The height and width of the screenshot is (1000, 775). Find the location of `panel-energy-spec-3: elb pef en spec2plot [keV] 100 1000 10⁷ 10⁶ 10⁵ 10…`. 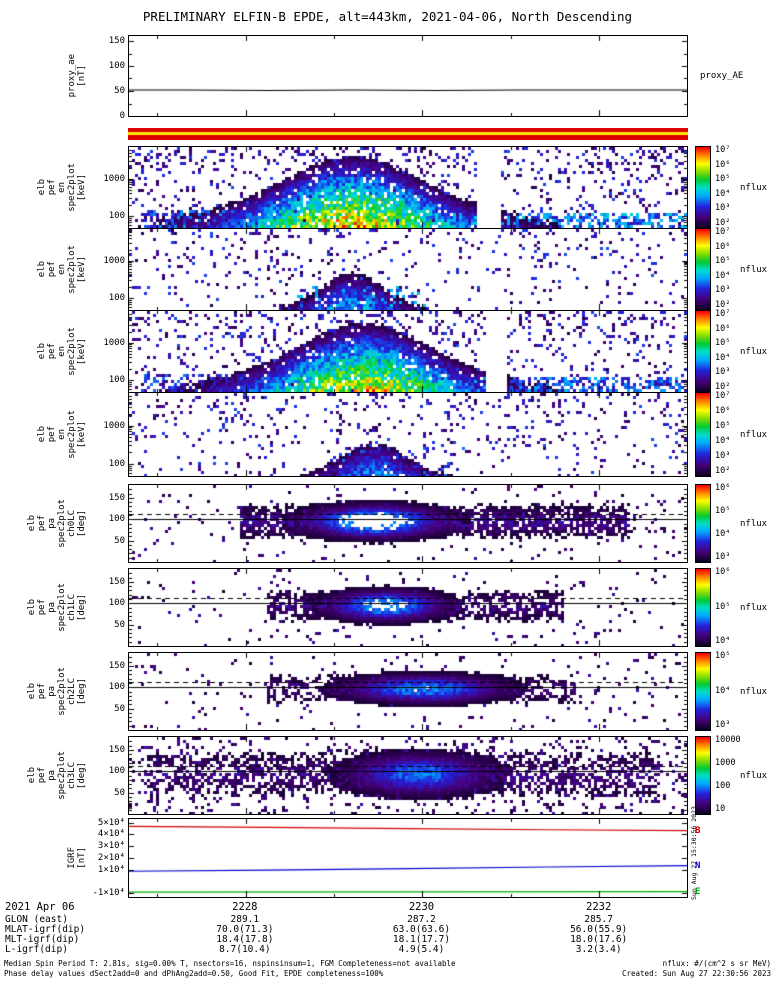

panel-energy-spec-3: elb pef en spec2plot [keV] 100 1000 10⁷ 10⁶ 10⁵ 10… is located at coordinates (402, 351).